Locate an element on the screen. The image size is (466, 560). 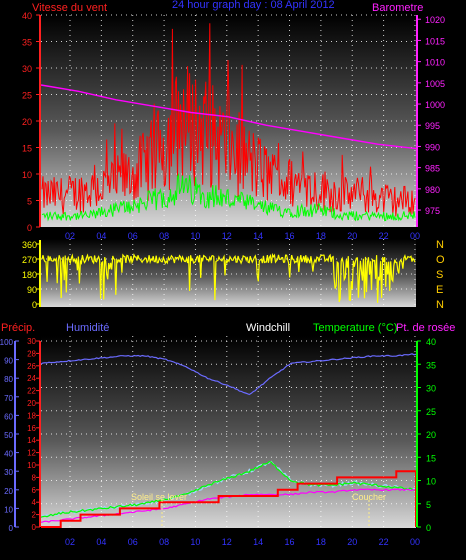
compass-s: S is located at coordinates (439, 275).